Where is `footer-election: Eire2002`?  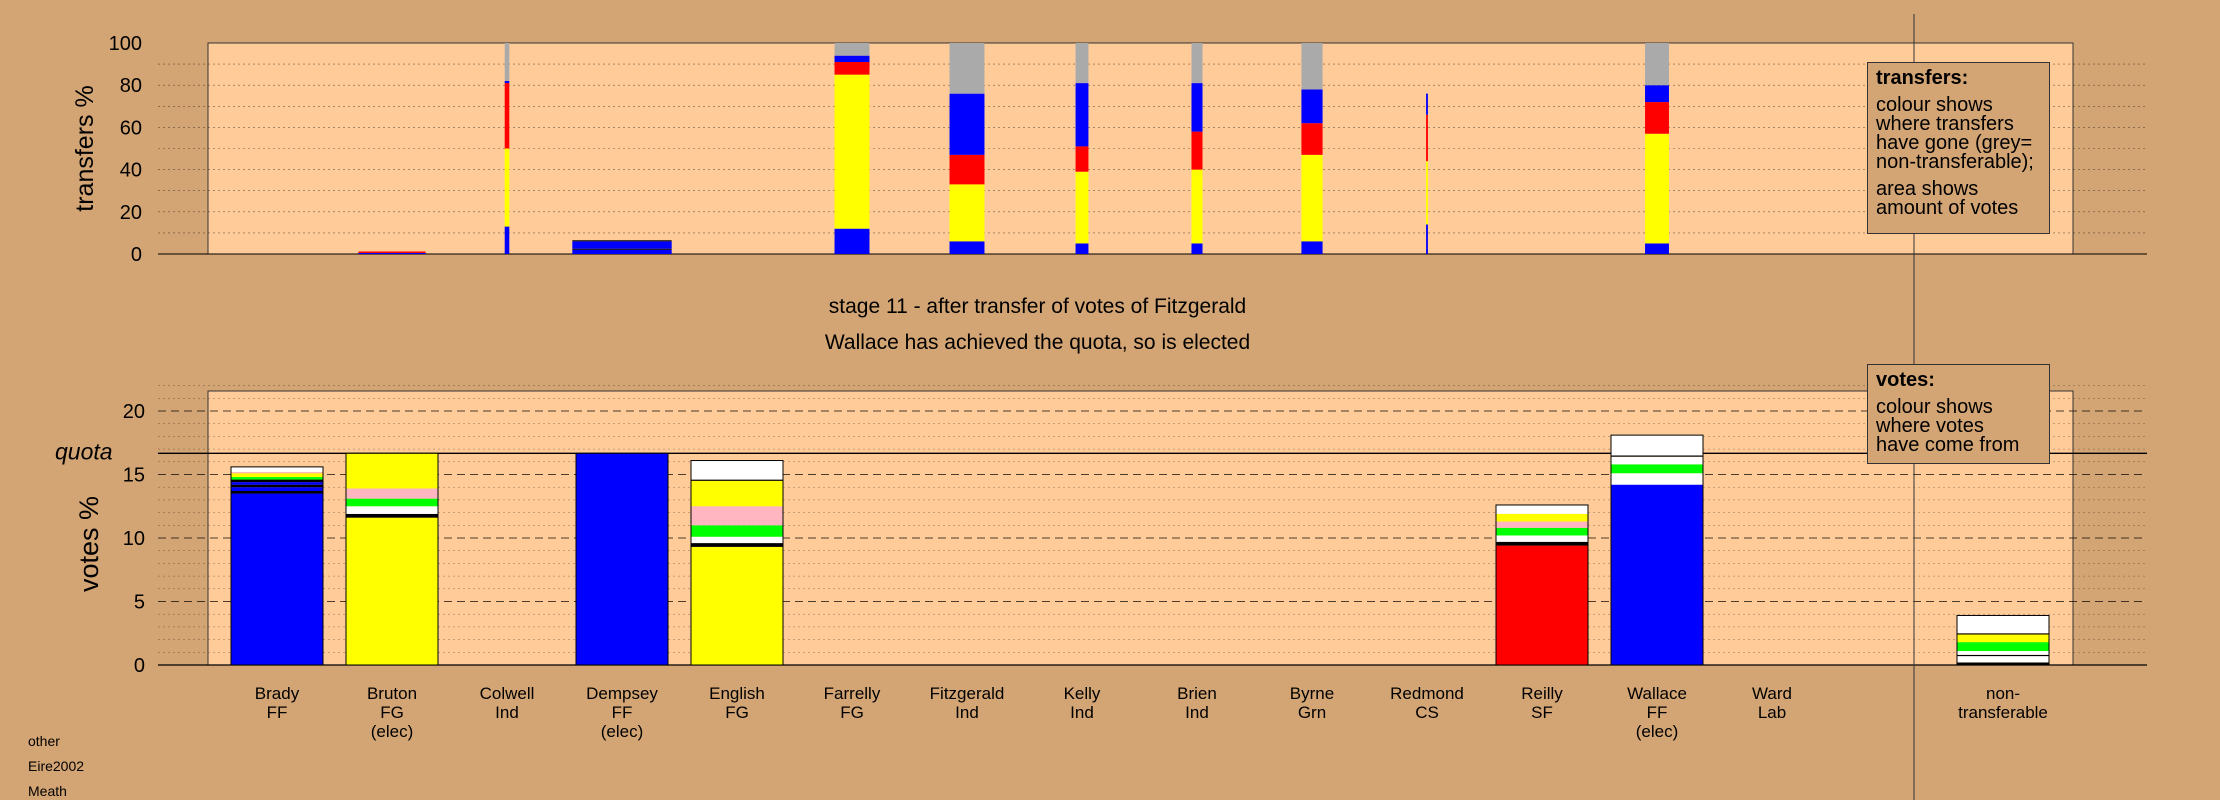
footer-election: Eire2002 is located at coordinates (56, 766).